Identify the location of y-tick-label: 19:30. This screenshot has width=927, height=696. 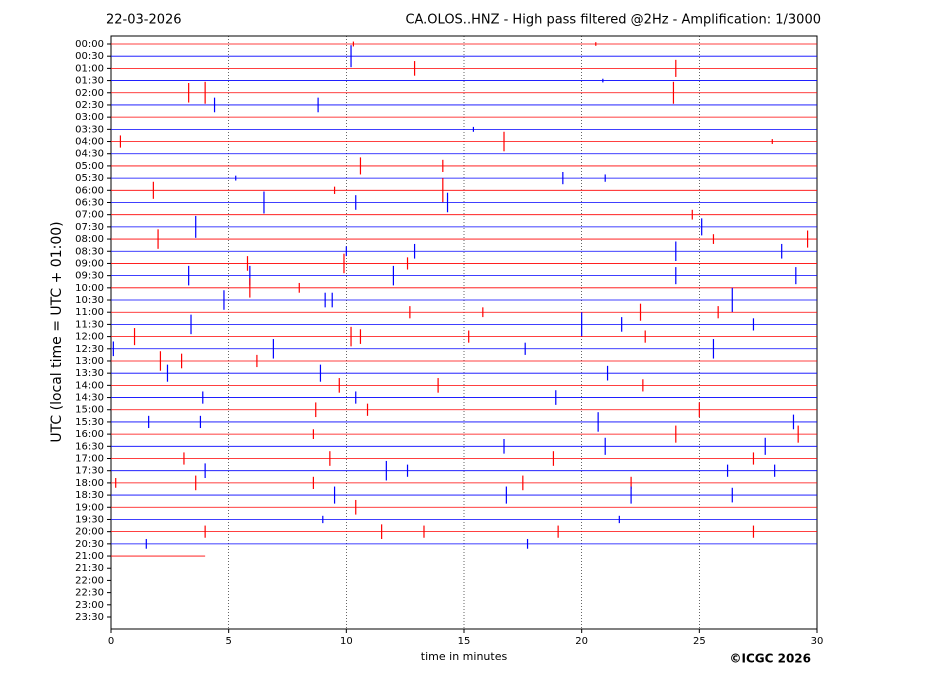
(89, 519).